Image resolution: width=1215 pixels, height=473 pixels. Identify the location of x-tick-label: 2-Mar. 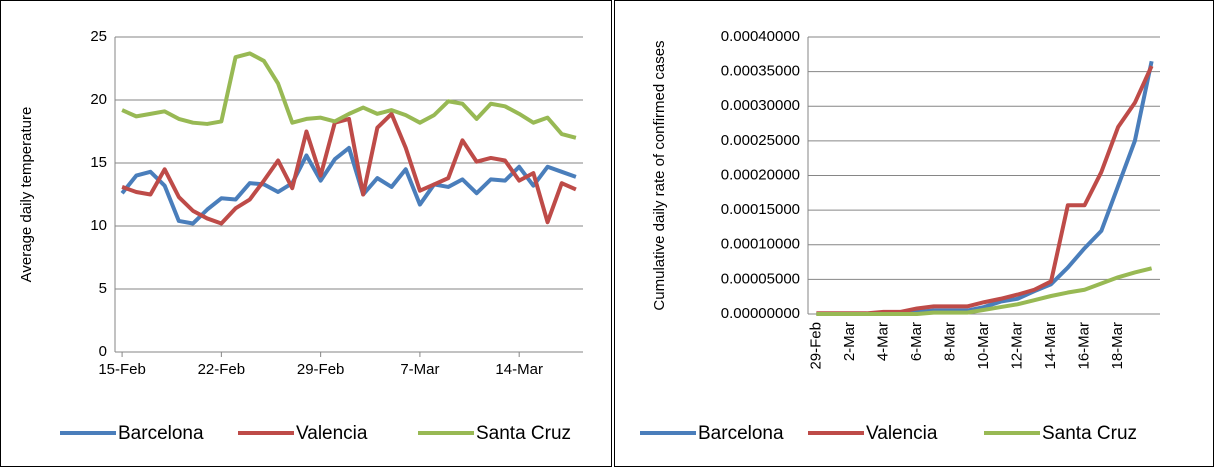
(849, 341).